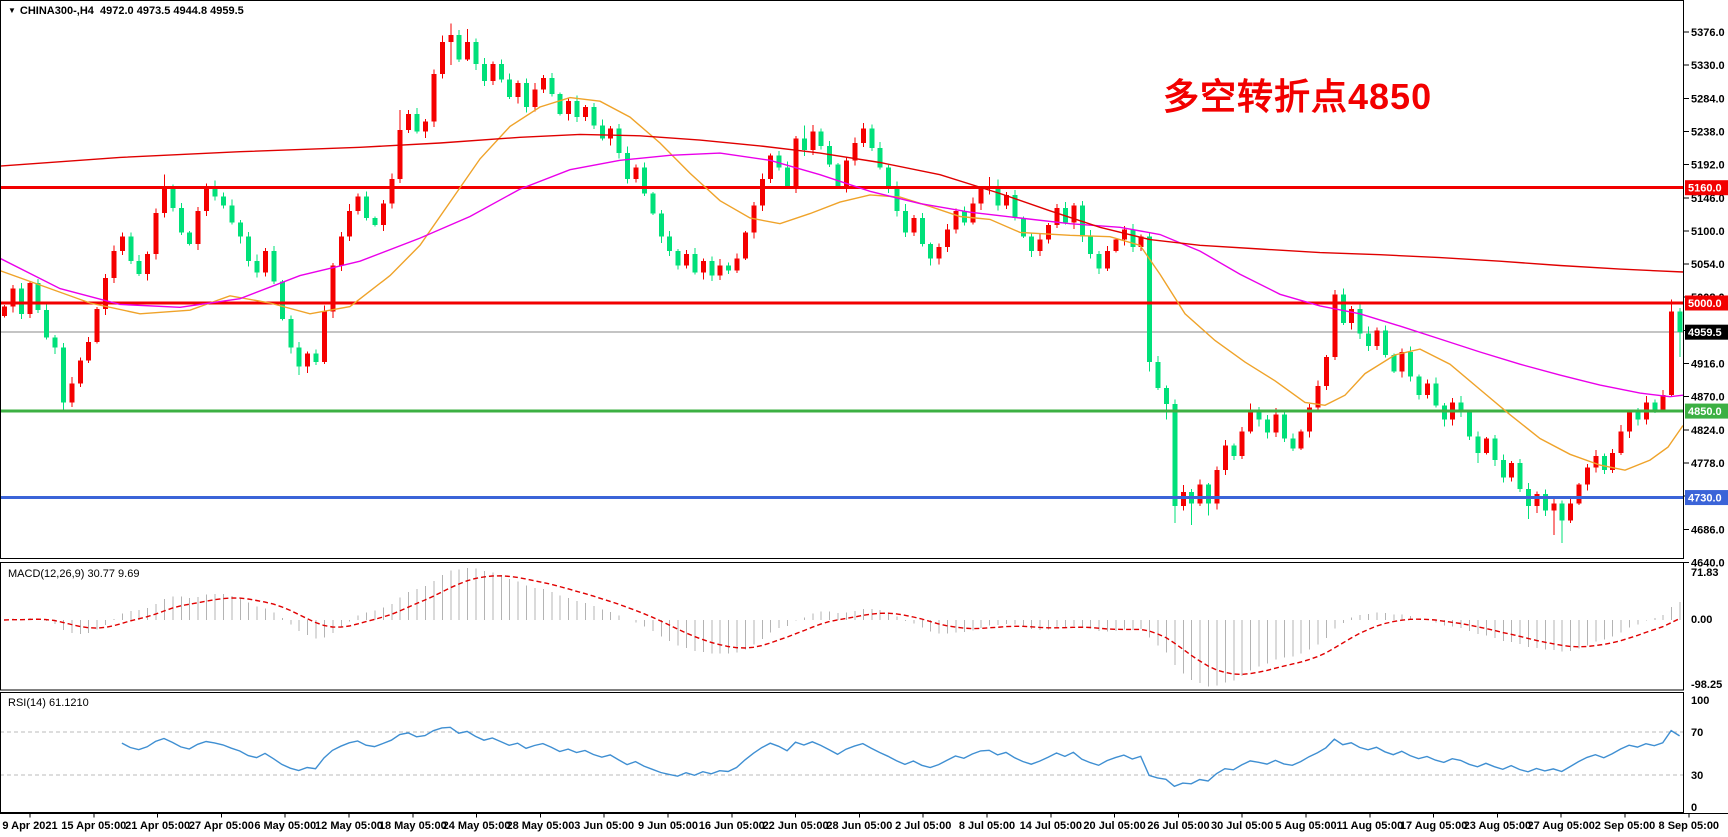 This screenshot has height=837, width=1728. What do you see at coordinates (987, 826) in the screenshot?
I see `svg-text: 8 Jul 05:00` at bounding box center [987, 826].